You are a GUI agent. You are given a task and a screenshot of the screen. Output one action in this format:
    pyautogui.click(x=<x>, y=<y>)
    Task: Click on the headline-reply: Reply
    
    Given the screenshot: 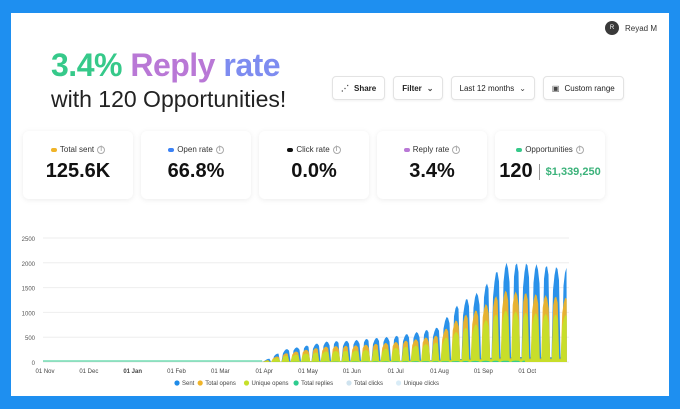 What is the action you would take?
    pyautogui.click(x=172, y=65)
    